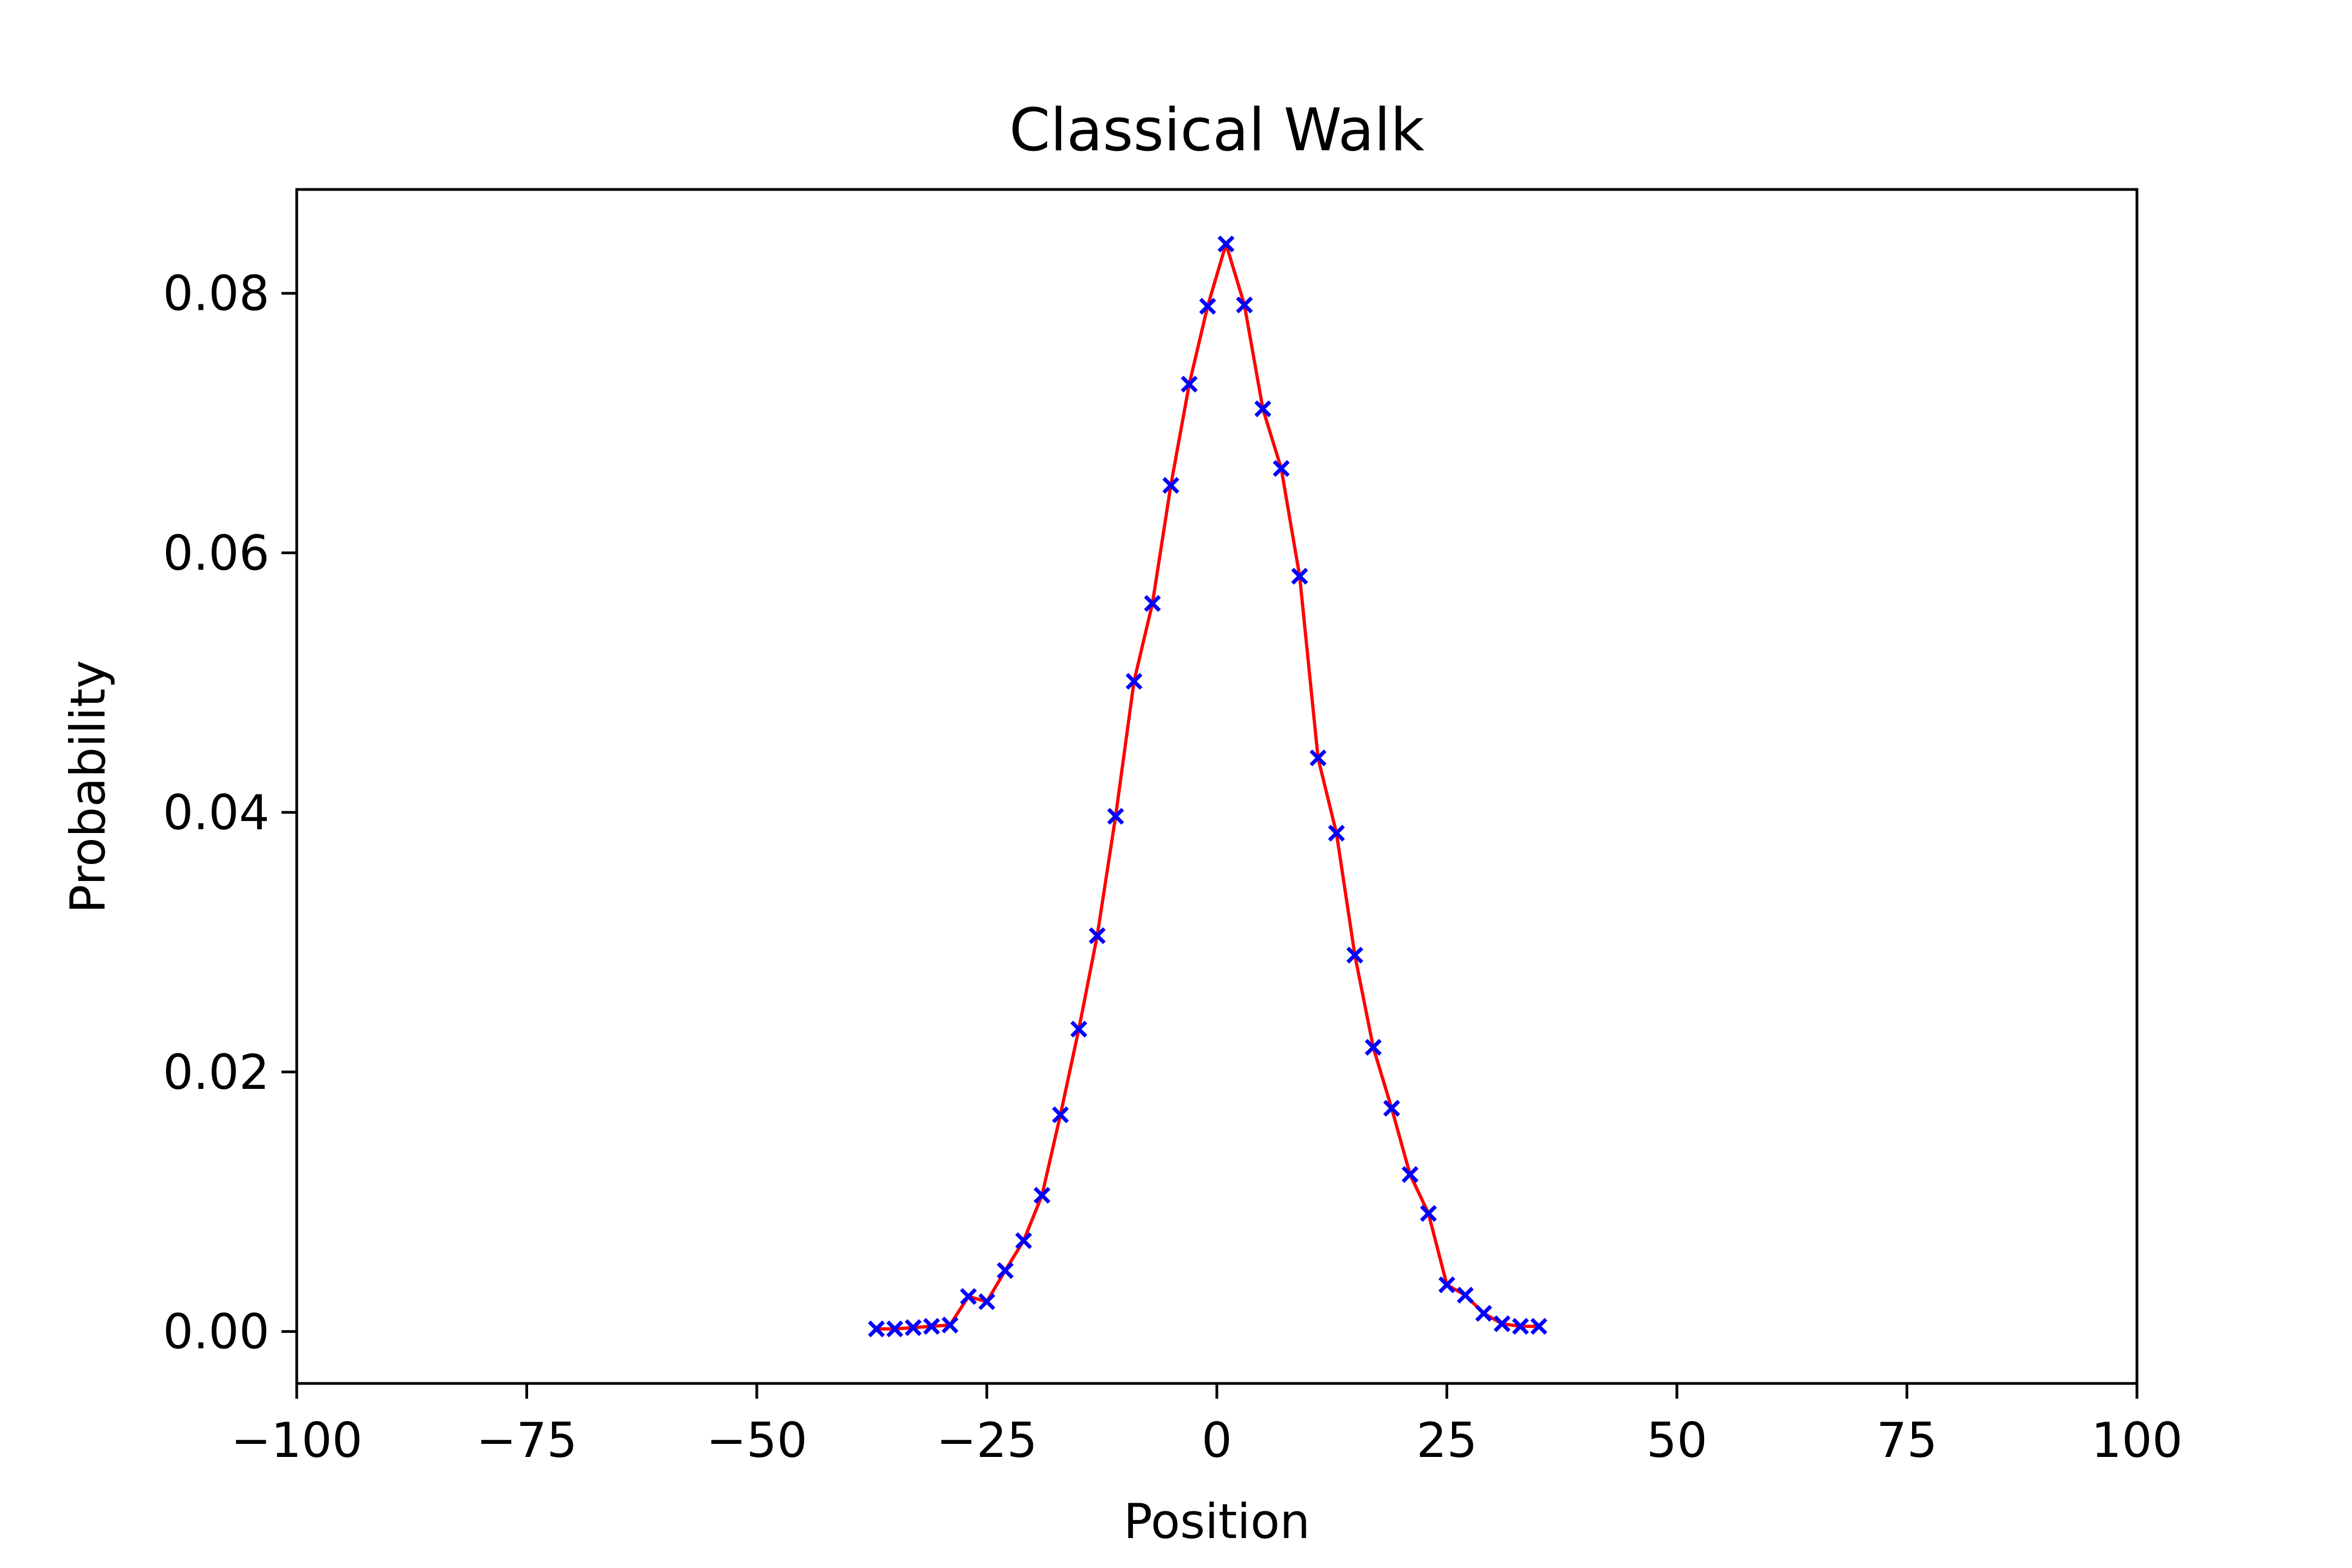 This screenshot has width=2352, height=1568. Describe the element at coordinates (1217, 130) in the screenshot. I see `chart-title: Classical Walk` at that location.